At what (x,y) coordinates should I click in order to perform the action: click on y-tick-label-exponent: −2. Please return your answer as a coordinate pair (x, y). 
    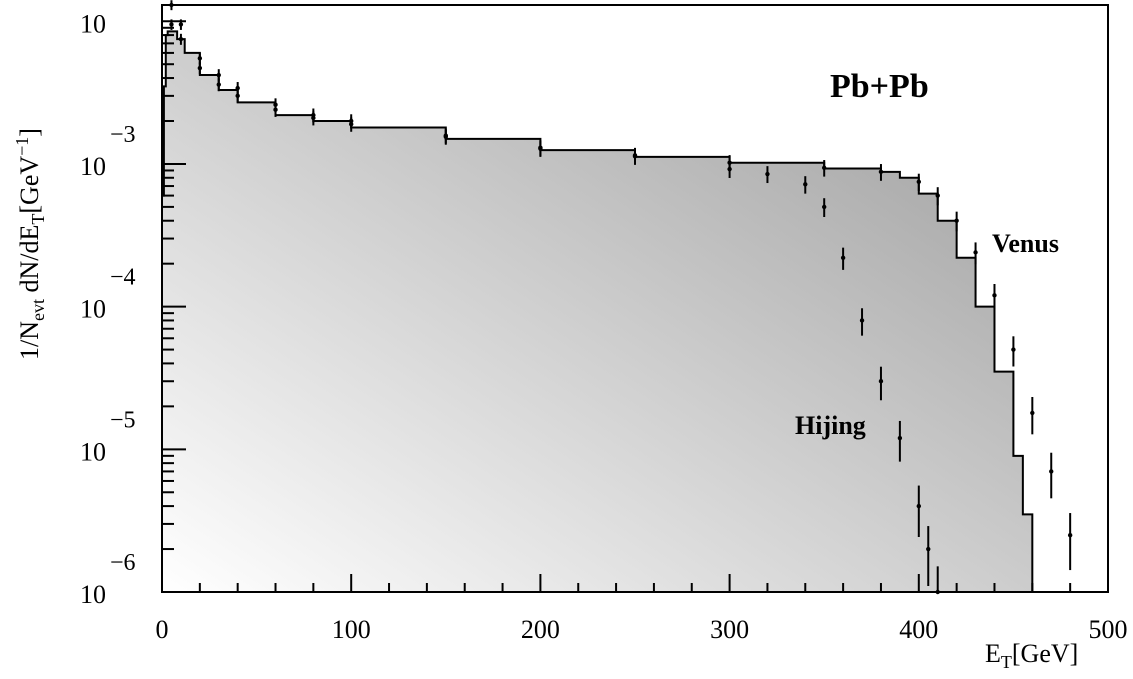
    Looking at the image, I should click on (123, 2).